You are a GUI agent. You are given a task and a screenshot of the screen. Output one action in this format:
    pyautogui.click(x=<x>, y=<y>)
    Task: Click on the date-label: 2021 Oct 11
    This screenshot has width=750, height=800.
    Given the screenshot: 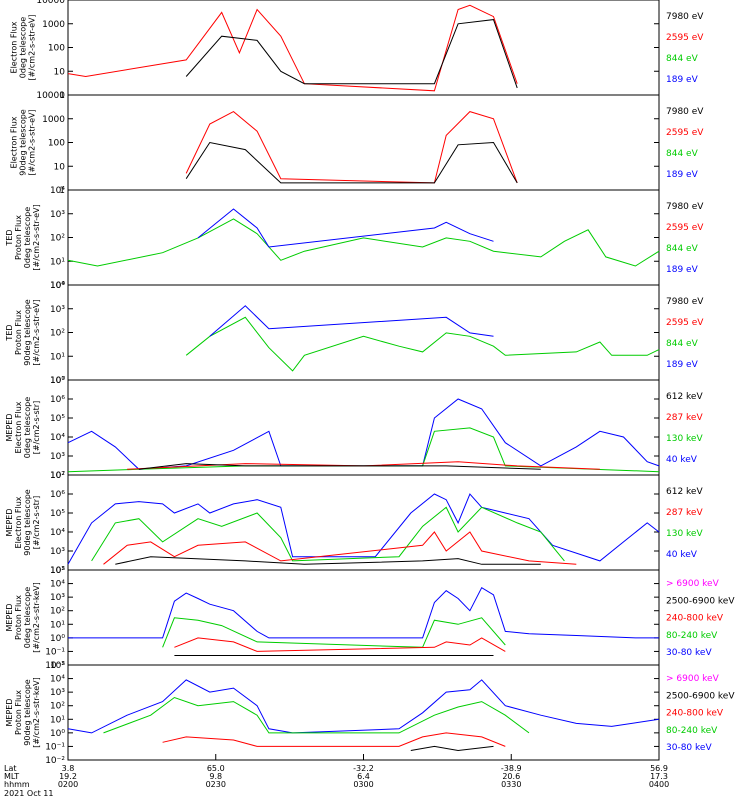 What is the action you would take?
    pyautogui.click(x=28, y=793)
    